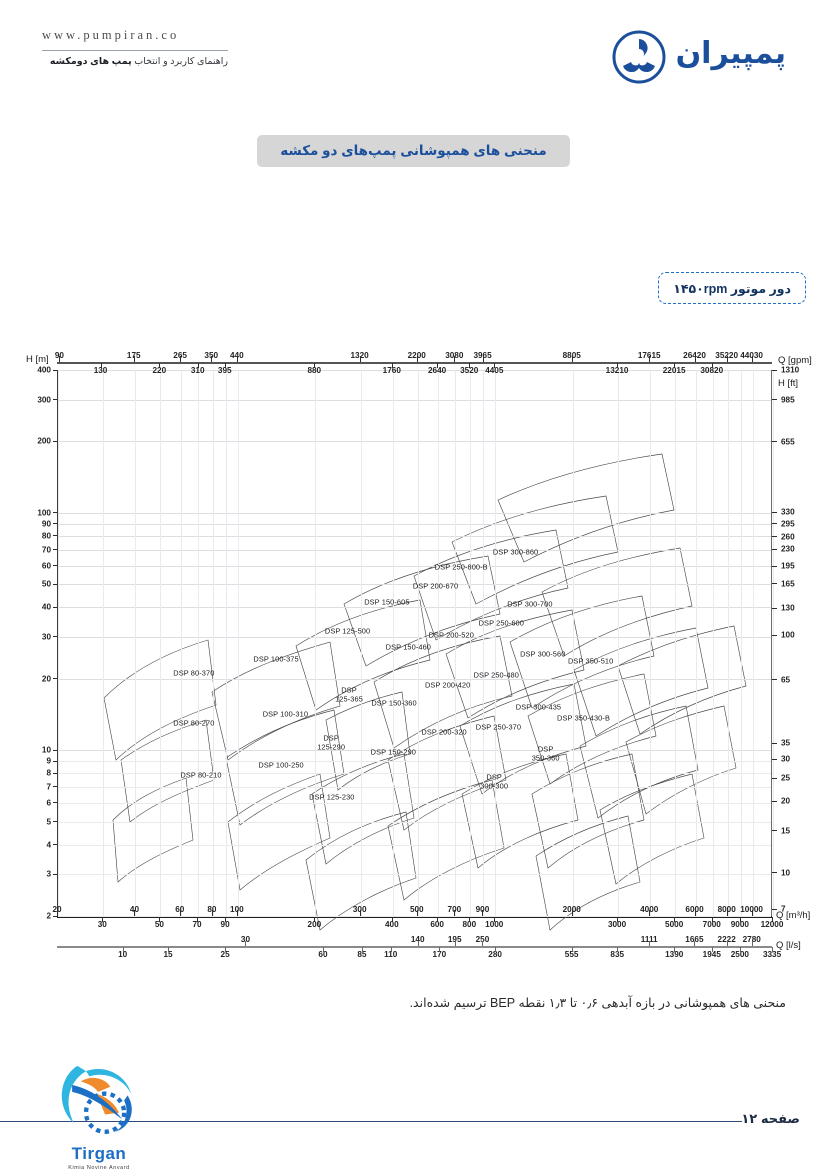 This screenshot has width=828, height=1171. Describe the element at coordinates (413, 150) in the screenshot. I see `section-title: منحنی های همپوشانی پمپ‌های دو مکشه` at that location.